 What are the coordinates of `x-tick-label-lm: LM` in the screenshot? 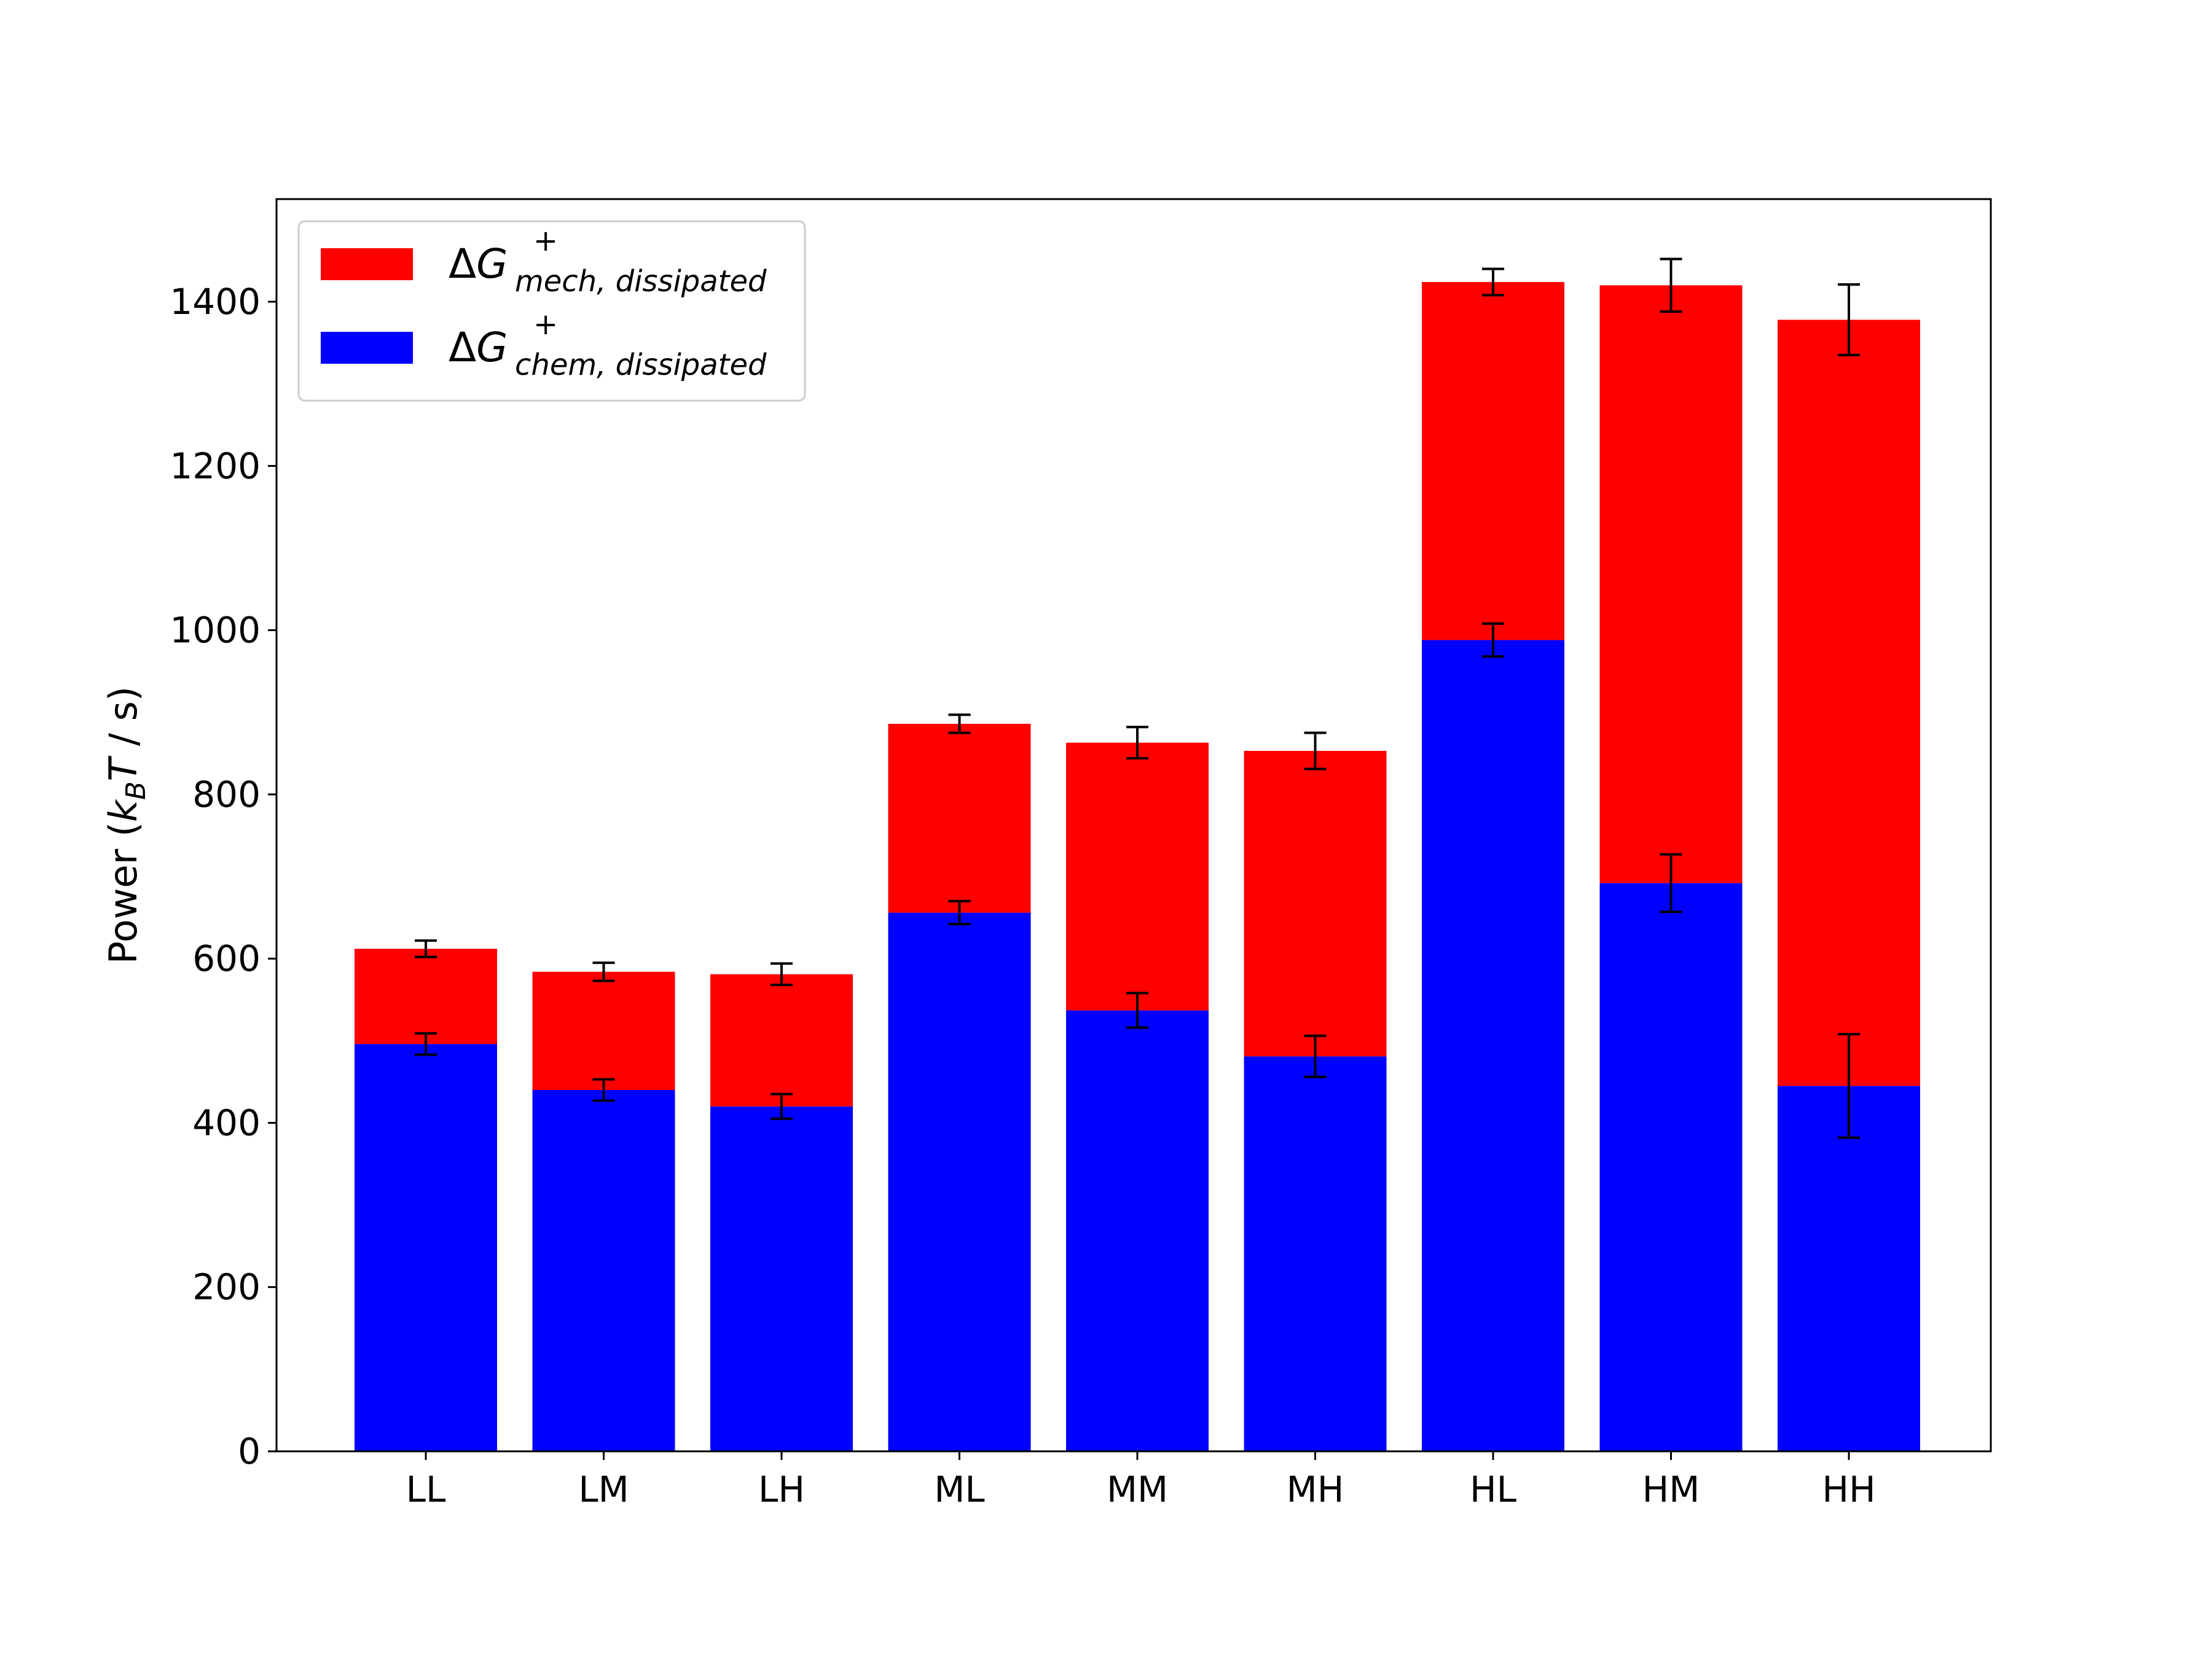 It's located at (603, 1489).